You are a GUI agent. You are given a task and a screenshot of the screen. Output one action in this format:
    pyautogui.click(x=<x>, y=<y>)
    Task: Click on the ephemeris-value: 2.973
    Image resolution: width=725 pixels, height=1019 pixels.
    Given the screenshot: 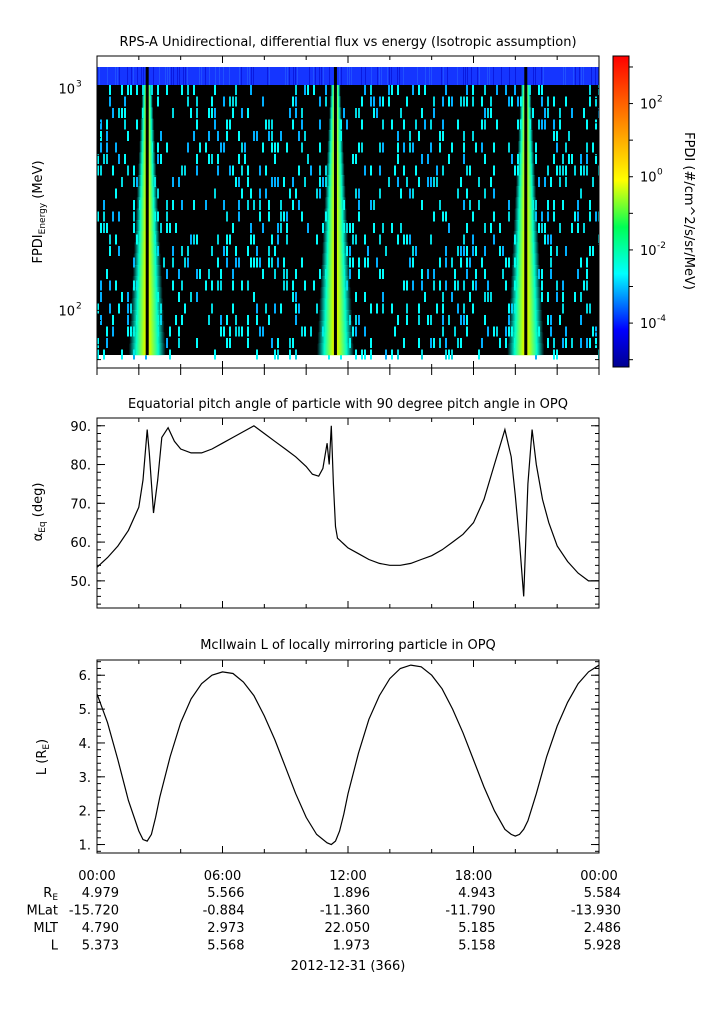 What is the action you would take?
    pyautogui.click(x=225, y=928)
    